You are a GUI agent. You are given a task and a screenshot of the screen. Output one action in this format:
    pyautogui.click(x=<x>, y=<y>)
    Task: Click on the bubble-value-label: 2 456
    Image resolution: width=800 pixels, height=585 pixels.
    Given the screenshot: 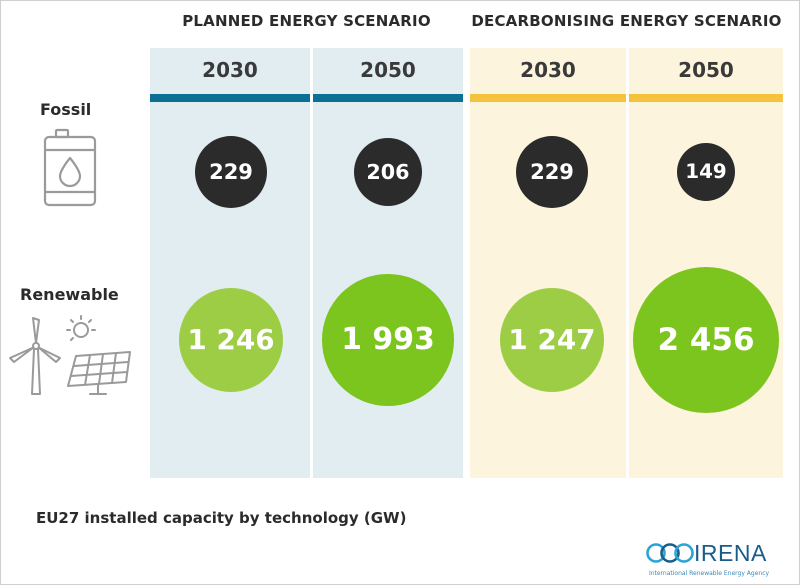 What is the action you would take?
    pyautogui.click(x=706, y=340)
    